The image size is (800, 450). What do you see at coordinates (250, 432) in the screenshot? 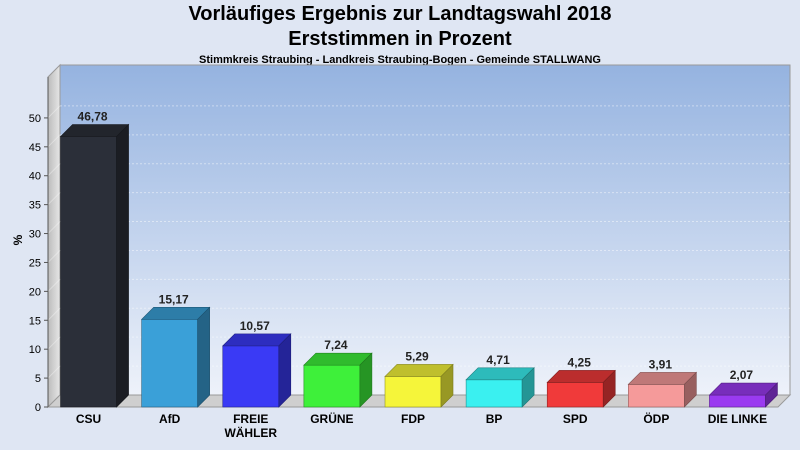
I see `x-tick-label: WÄHLER` at bounding box center [250, 432].